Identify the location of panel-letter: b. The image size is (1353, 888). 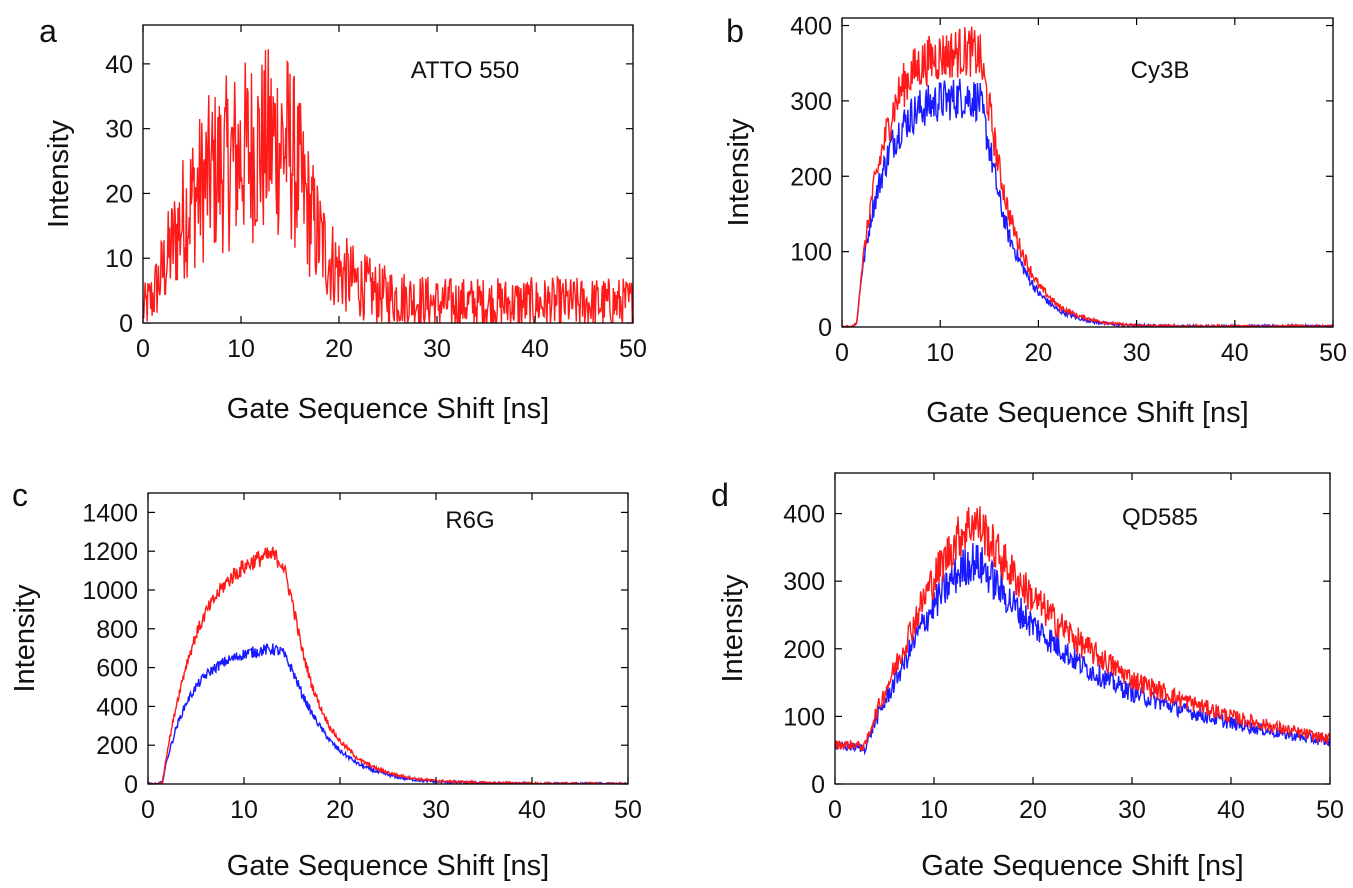
(735, 31).